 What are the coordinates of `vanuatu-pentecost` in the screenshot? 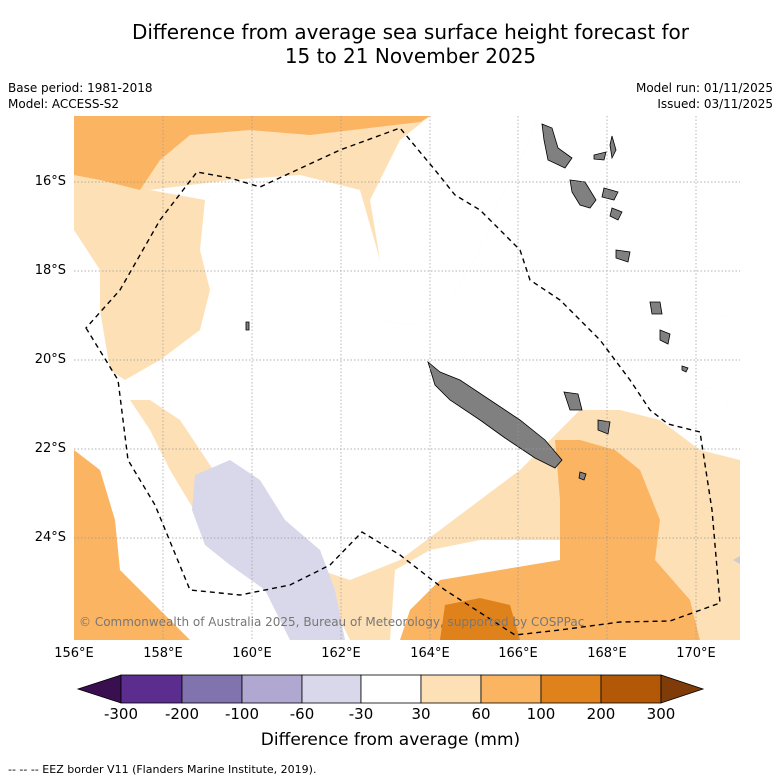 It's located at (613, 147).